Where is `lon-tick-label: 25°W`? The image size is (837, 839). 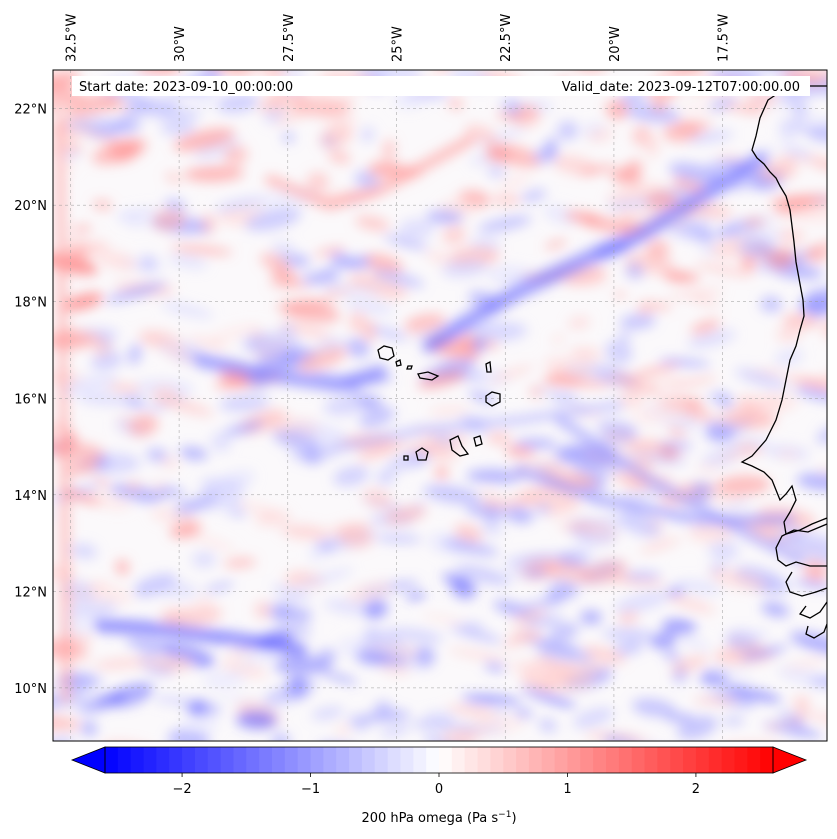 lon-tick-label: 25°W is located at coordinates (398, 44).